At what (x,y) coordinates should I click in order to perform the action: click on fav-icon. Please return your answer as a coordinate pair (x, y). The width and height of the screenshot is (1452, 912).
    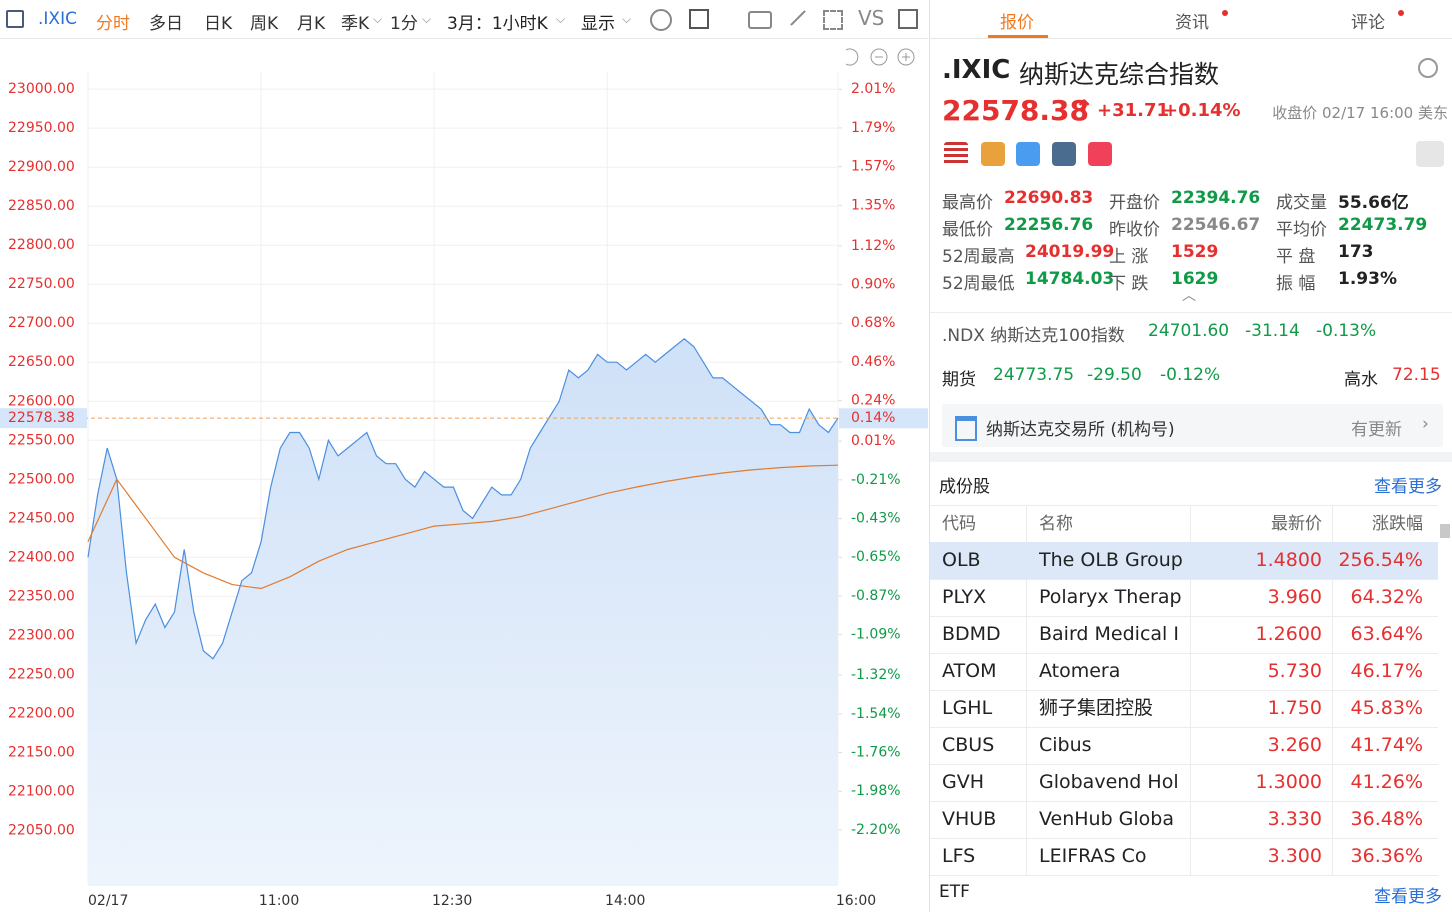
    Looking at the image, I should click on (1100, 154).